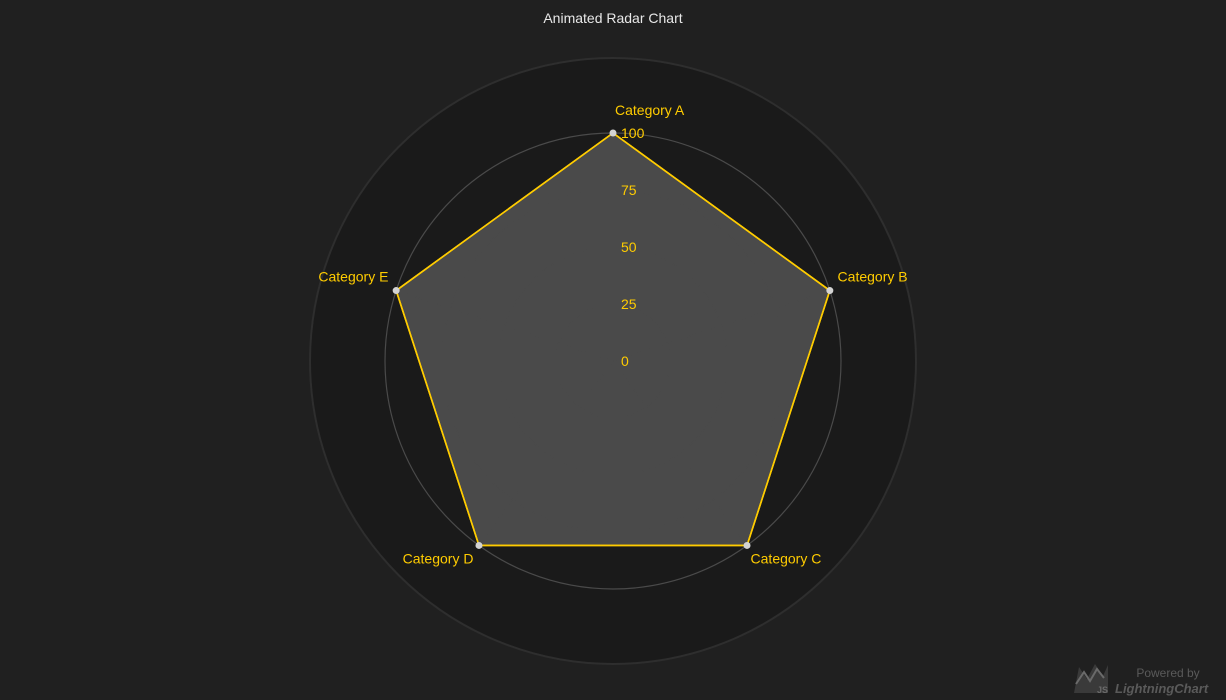  Describe the element at coordinates (873, 277) in the screenshot. I see `category-label: Category B` at that location.